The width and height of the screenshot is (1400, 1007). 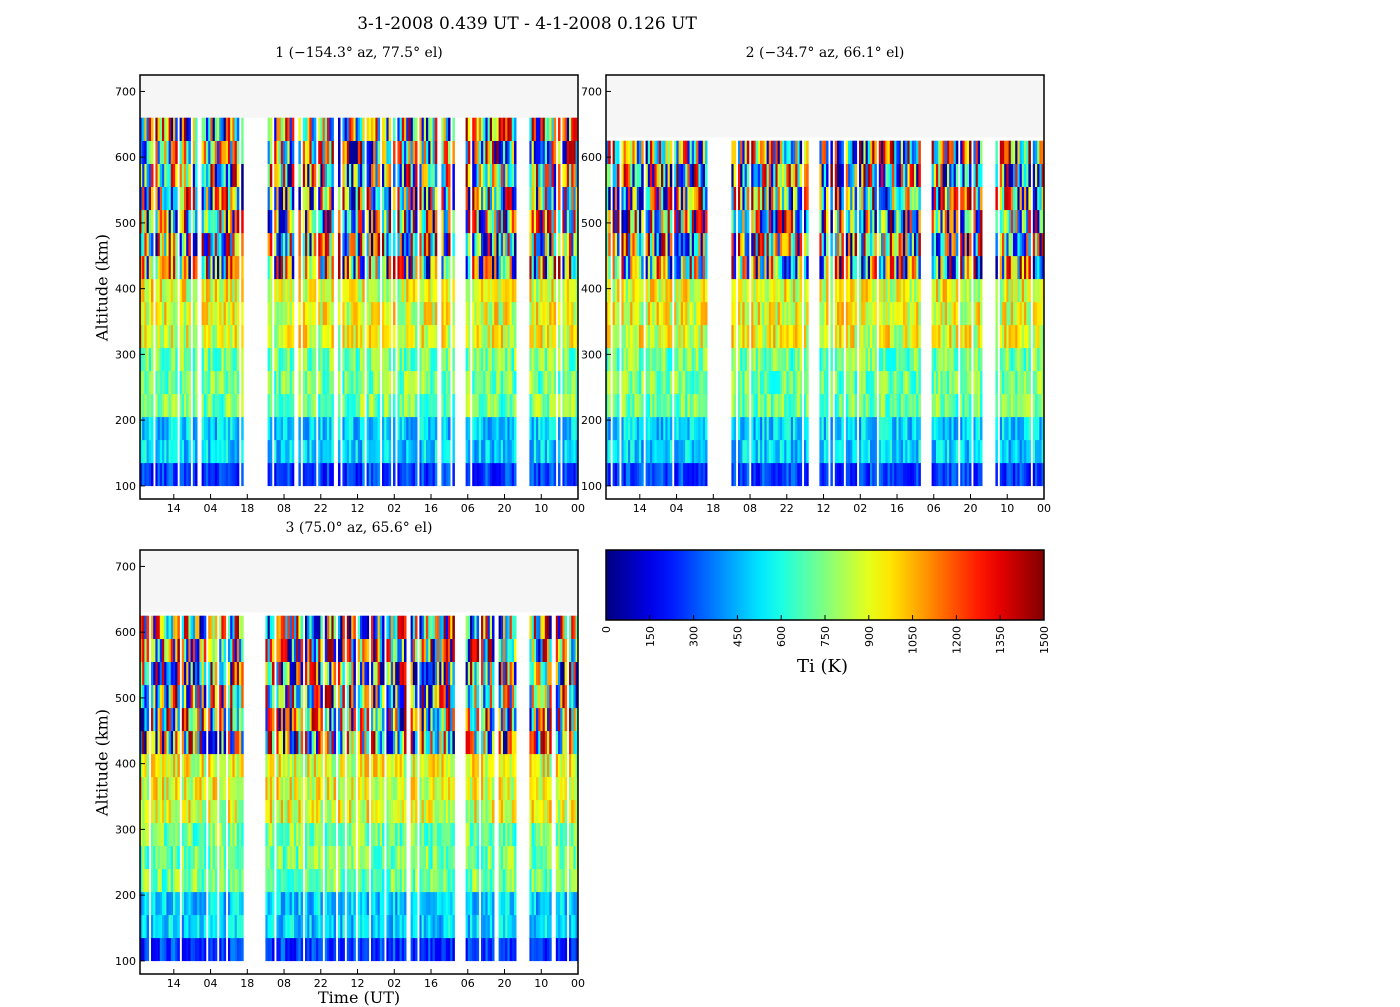 I want to click on x-tick-label: 18, so click(x=713, y=508).